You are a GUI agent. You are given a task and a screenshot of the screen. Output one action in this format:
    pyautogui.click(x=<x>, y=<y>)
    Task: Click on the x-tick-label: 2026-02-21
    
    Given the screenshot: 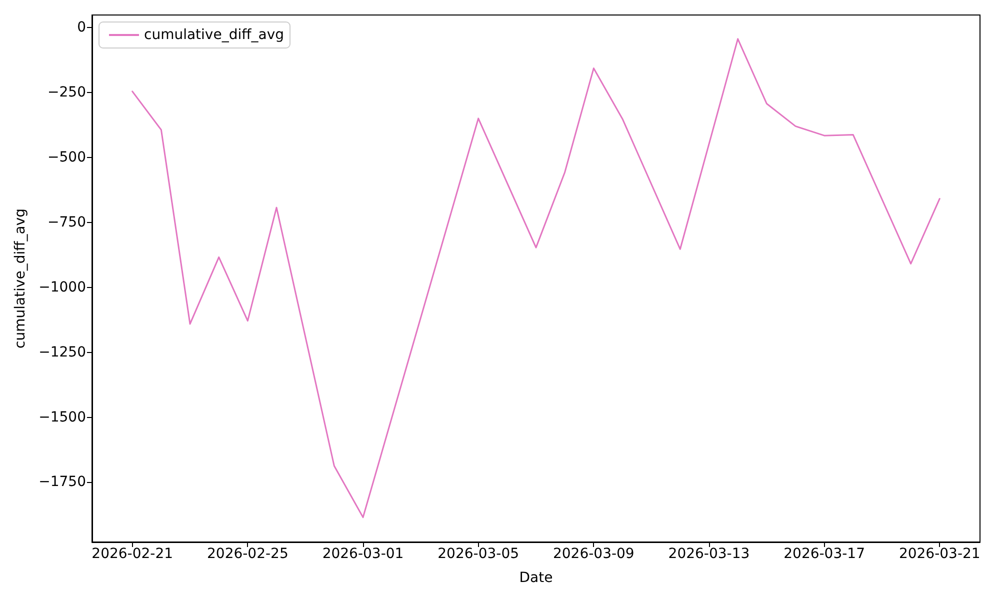 What is the action you would take?
    pyautogui.click(x=133, y=554)
    